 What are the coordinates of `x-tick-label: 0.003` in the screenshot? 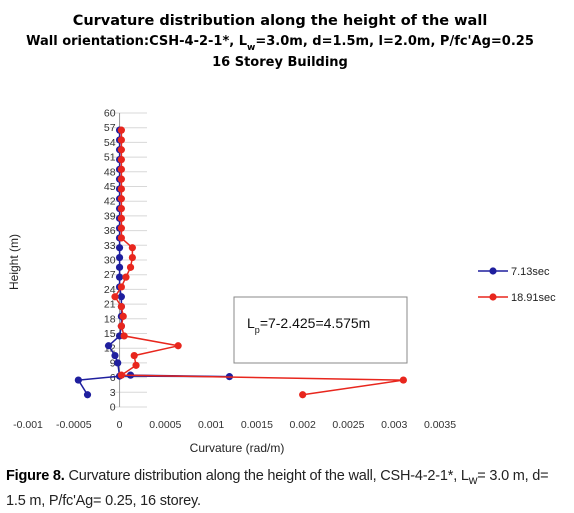 It's located at (394, 425).